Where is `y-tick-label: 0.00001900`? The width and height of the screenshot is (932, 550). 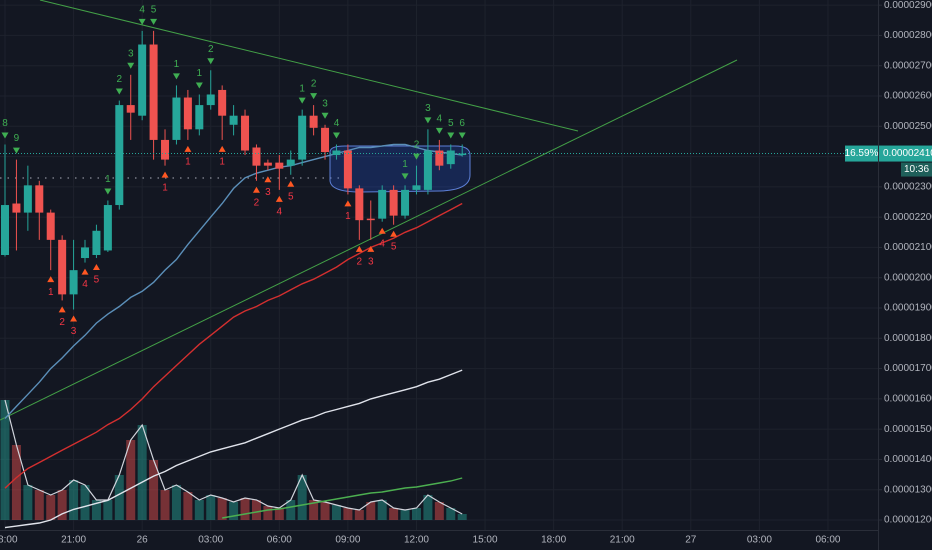 y-tick-label: 0.00001900 is located at coordinates (908, 308).